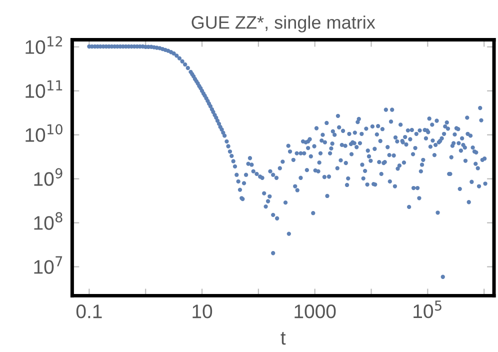  I want to click on y-tick-label: 10$^{12}$, so click(44, 45).